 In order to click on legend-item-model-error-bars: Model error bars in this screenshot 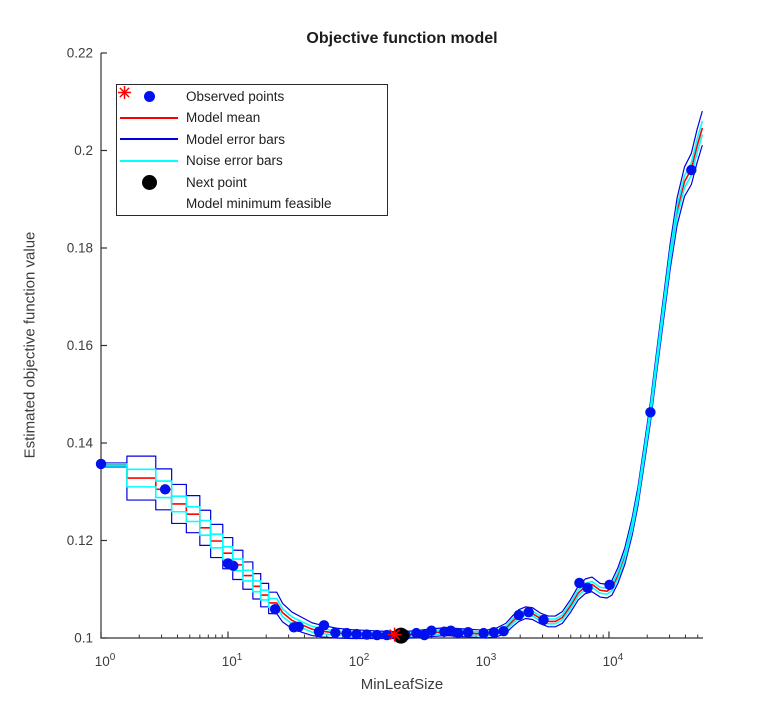, I will do `click(252, 139)`.